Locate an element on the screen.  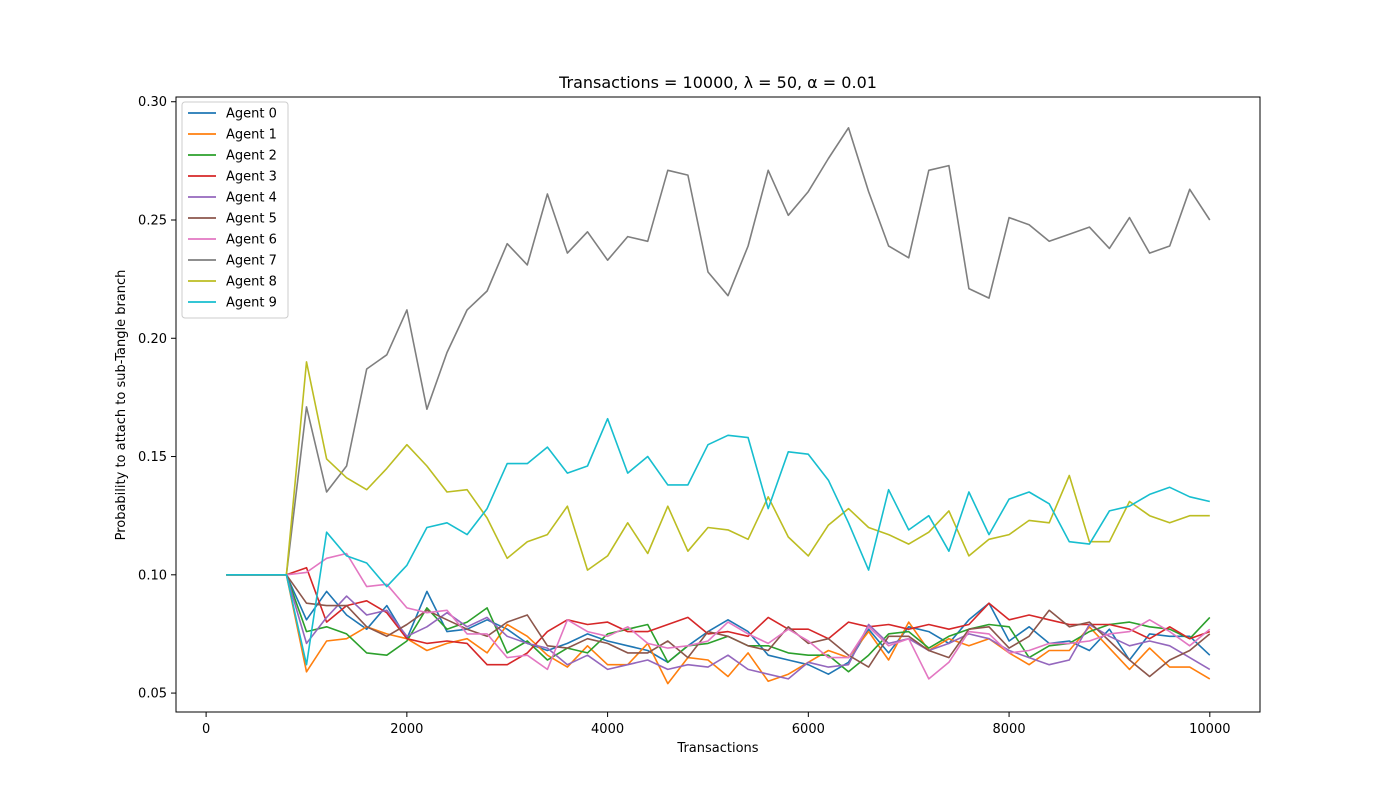
y-tick-label: 0.15 is located at coordinates (152, 457).